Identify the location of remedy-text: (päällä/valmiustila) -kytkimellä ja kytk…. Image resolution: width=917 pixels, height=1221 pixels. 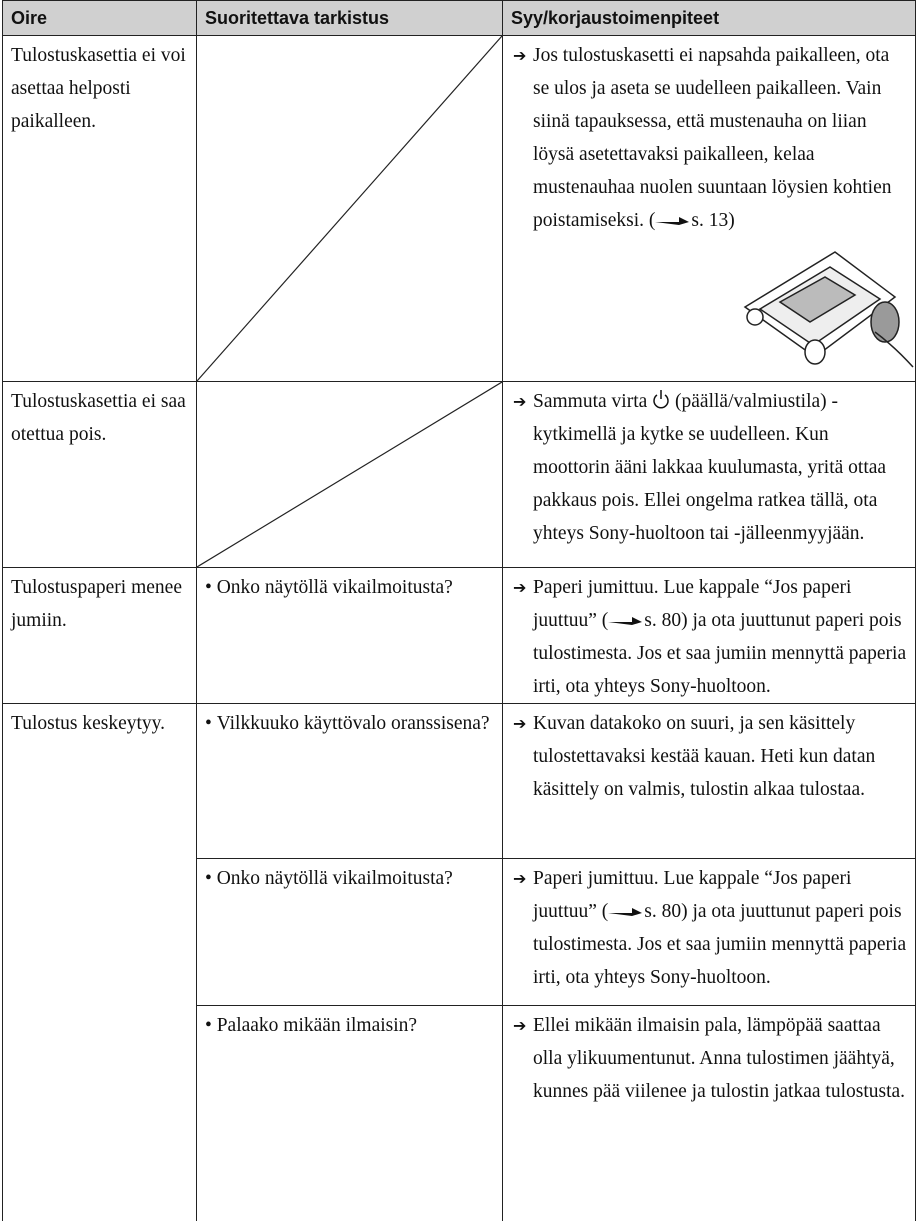
(710, 467).